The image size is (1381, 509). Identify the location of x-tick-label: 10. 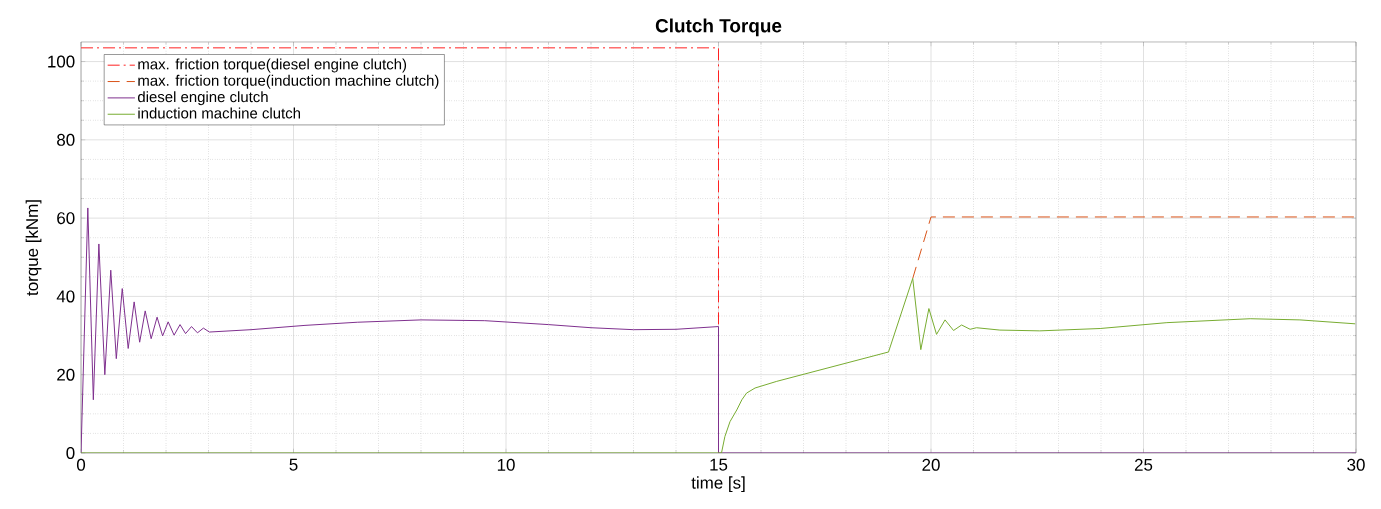
(506, 464).